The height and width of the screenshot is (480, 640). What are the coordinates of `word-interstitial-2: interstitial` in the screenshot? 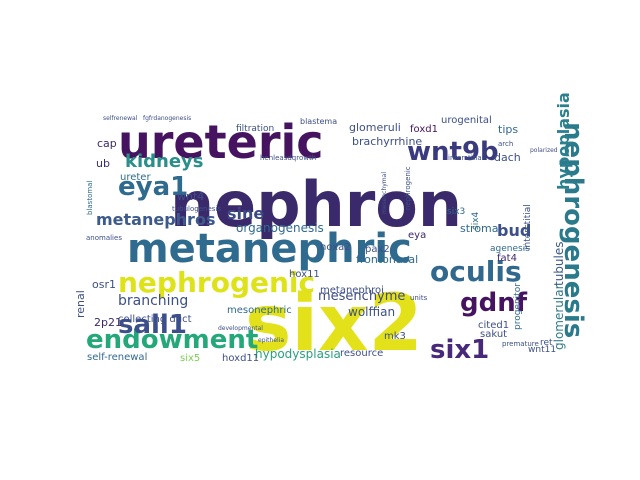 It's located at (466, 158).